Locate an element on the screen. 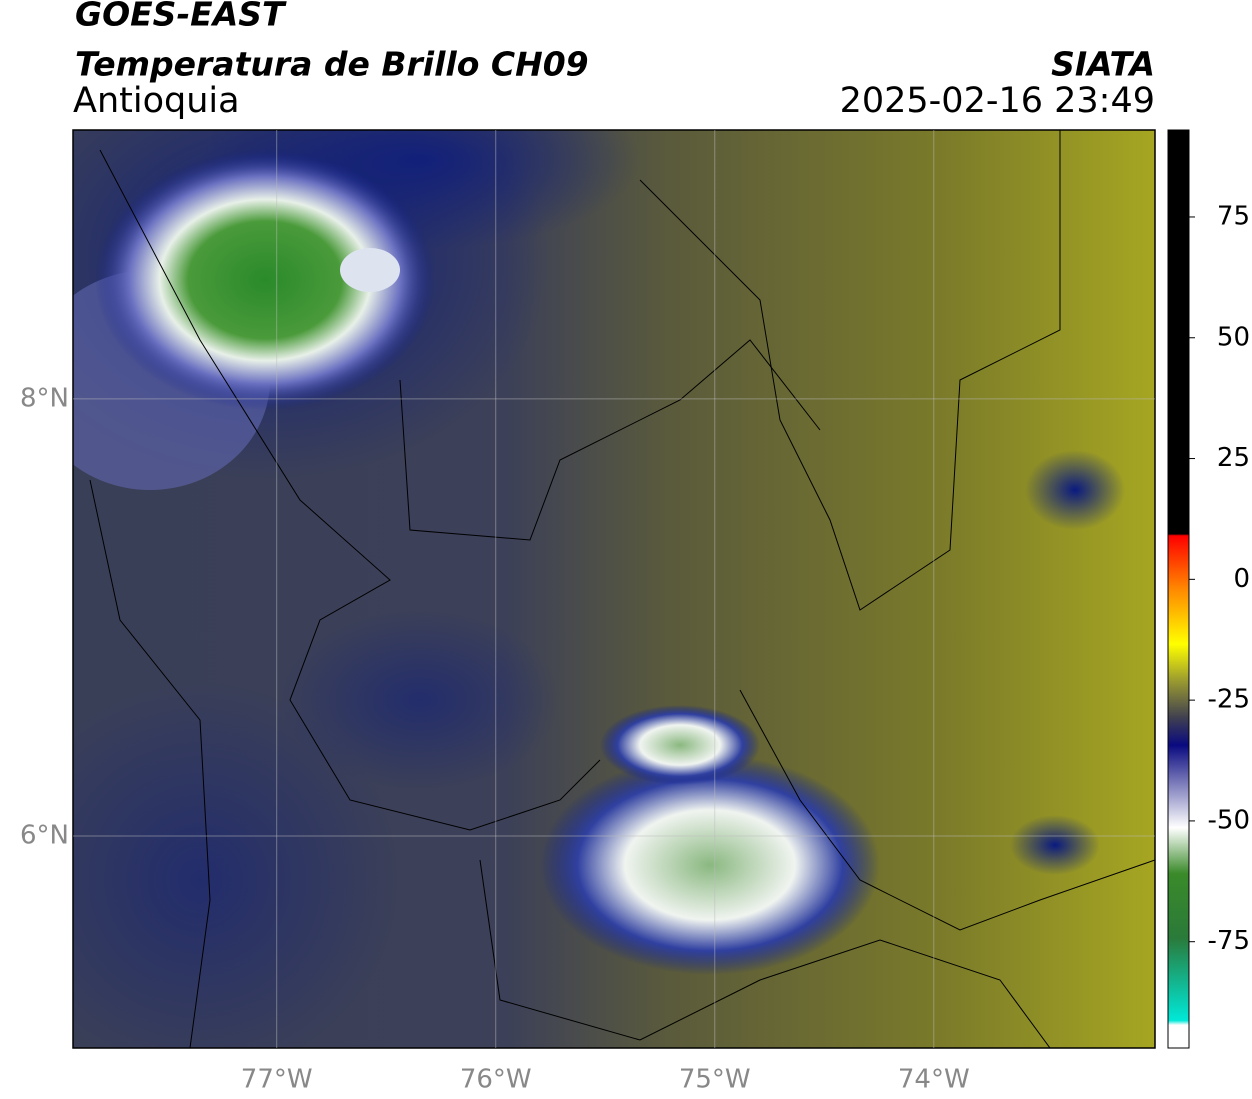  colorbar-tick-label: -50 is located at coordinates (1229, 820).